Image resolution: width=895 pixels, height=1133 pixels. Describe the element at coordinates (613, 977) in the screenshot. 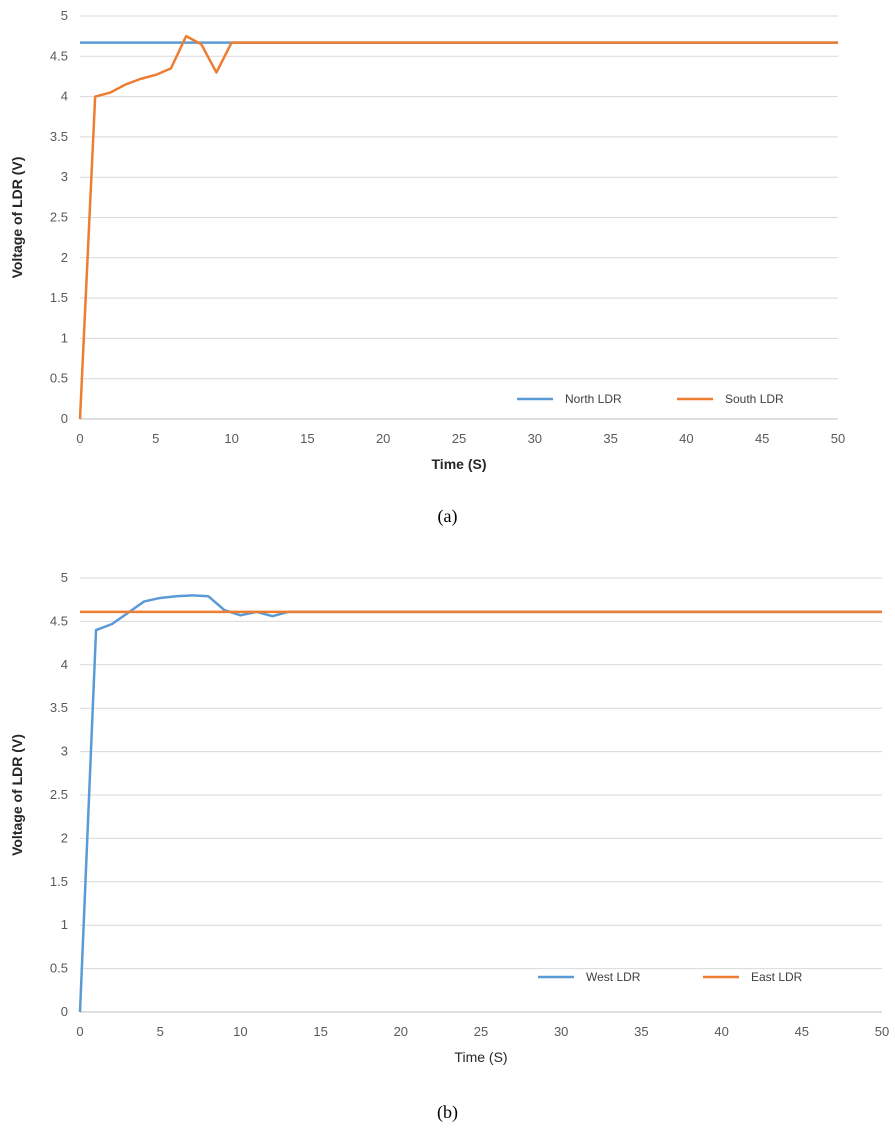

I see `legend-label-1: West LDR` at that location.